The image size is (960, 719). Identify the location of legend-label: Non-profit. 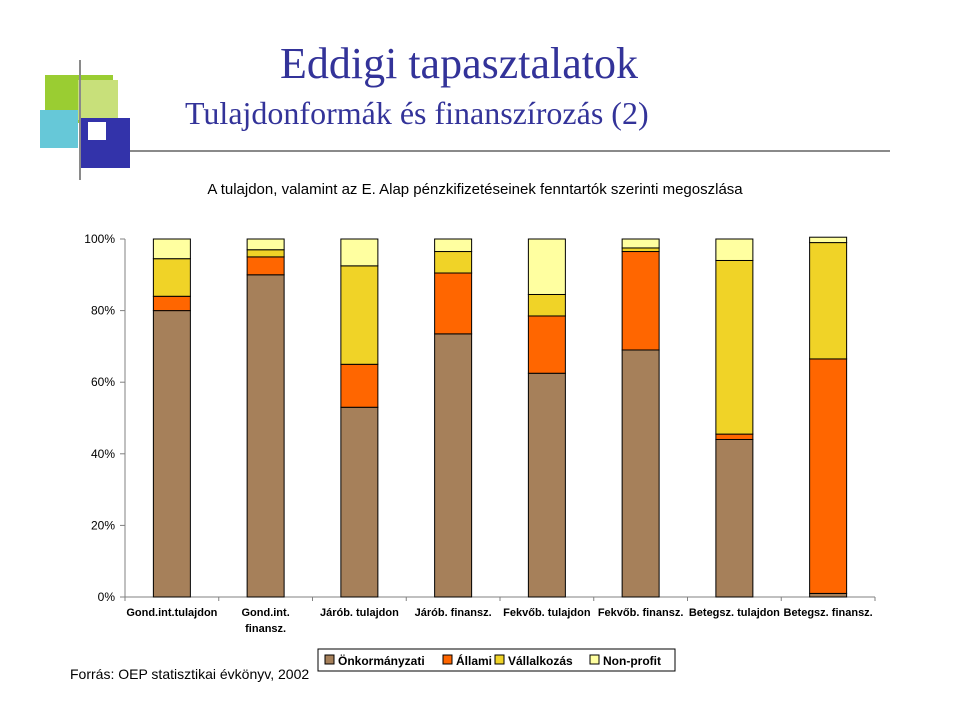
(632, 661).